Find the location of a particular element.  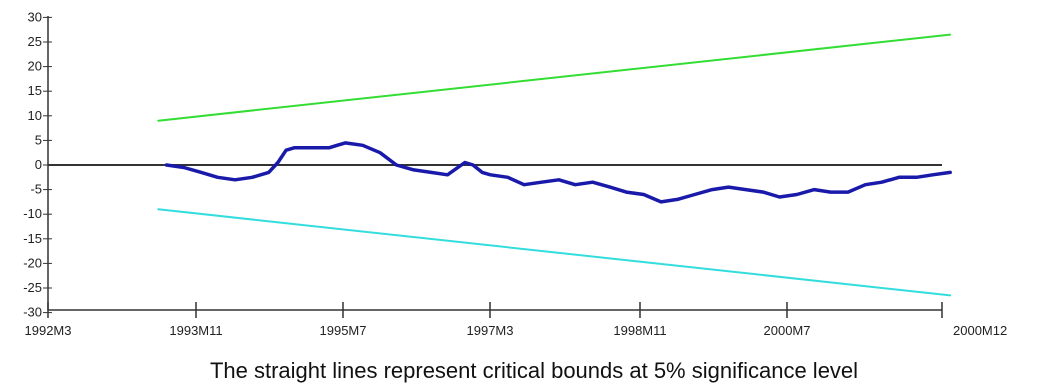

y-tick-label: 0 is located at coordinates (38, 164).